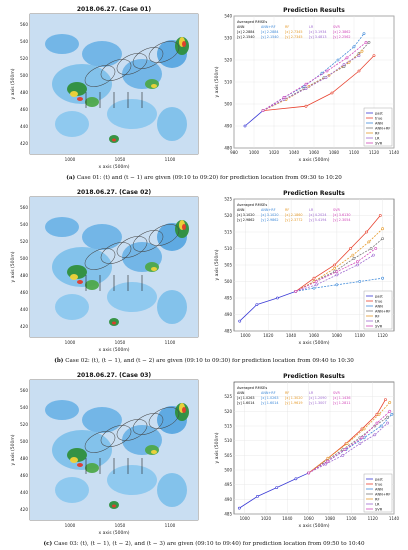 This screenshot has height=550, width=408. What do you see at coordinates (379, 143) in the screenshot?
I see `legend-label-a-6: SVR` at bounding box center [379, 143].